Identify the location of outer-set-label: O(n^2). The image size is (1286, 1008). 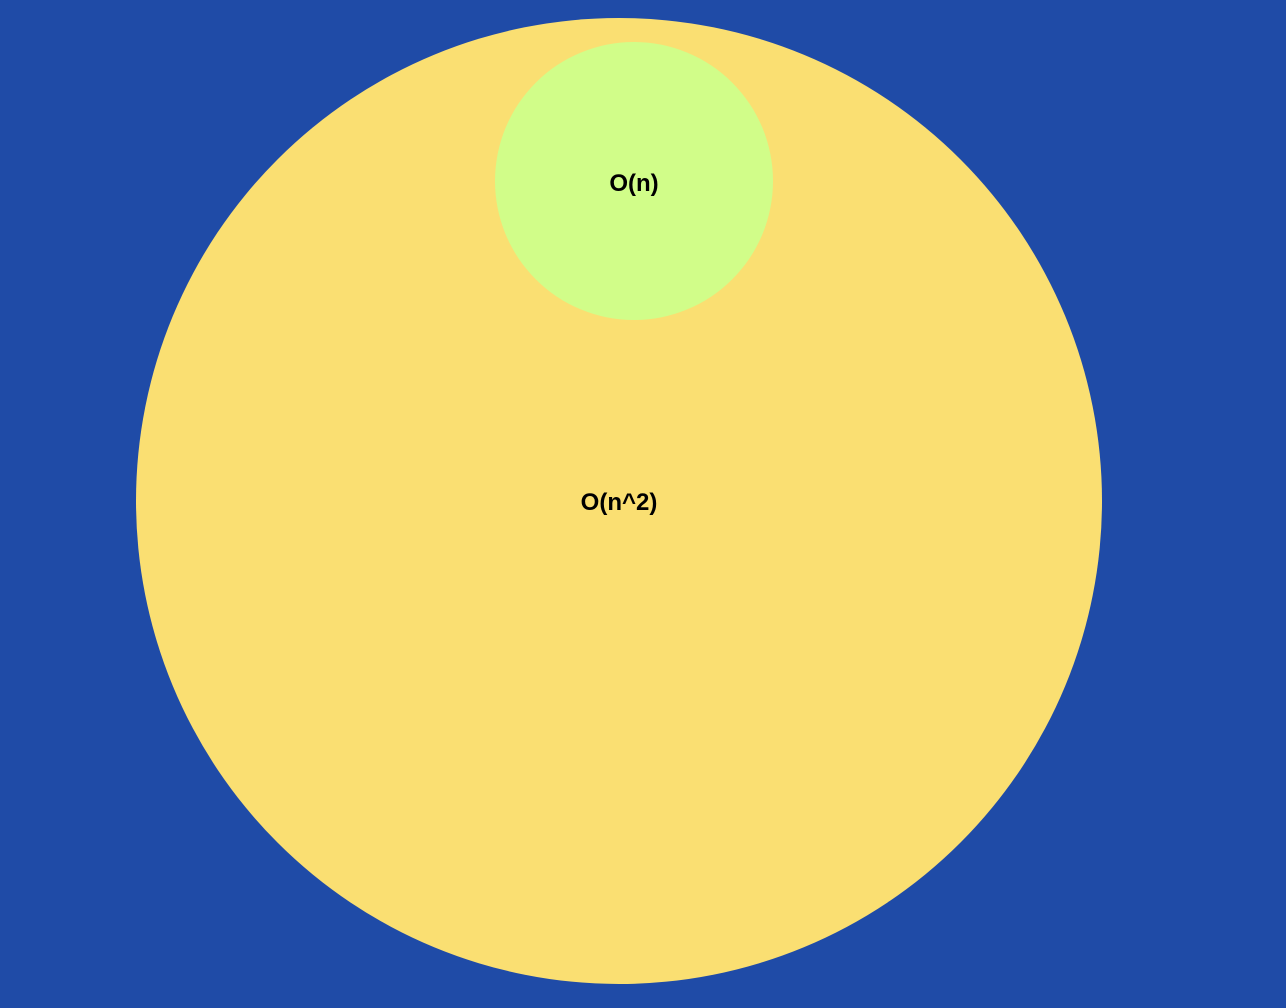
(619, 502).